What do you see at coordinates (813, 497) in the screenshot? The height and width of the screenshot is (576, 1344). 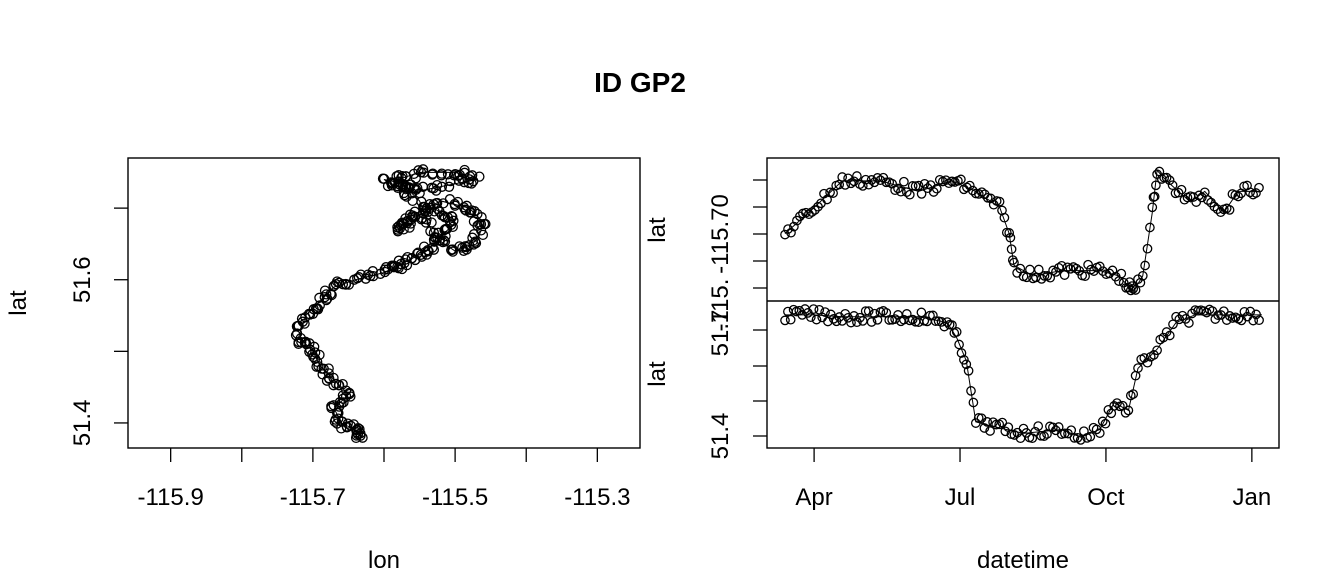 I see `right-x-tick-label: Apr` at bounding box center [813, 497].